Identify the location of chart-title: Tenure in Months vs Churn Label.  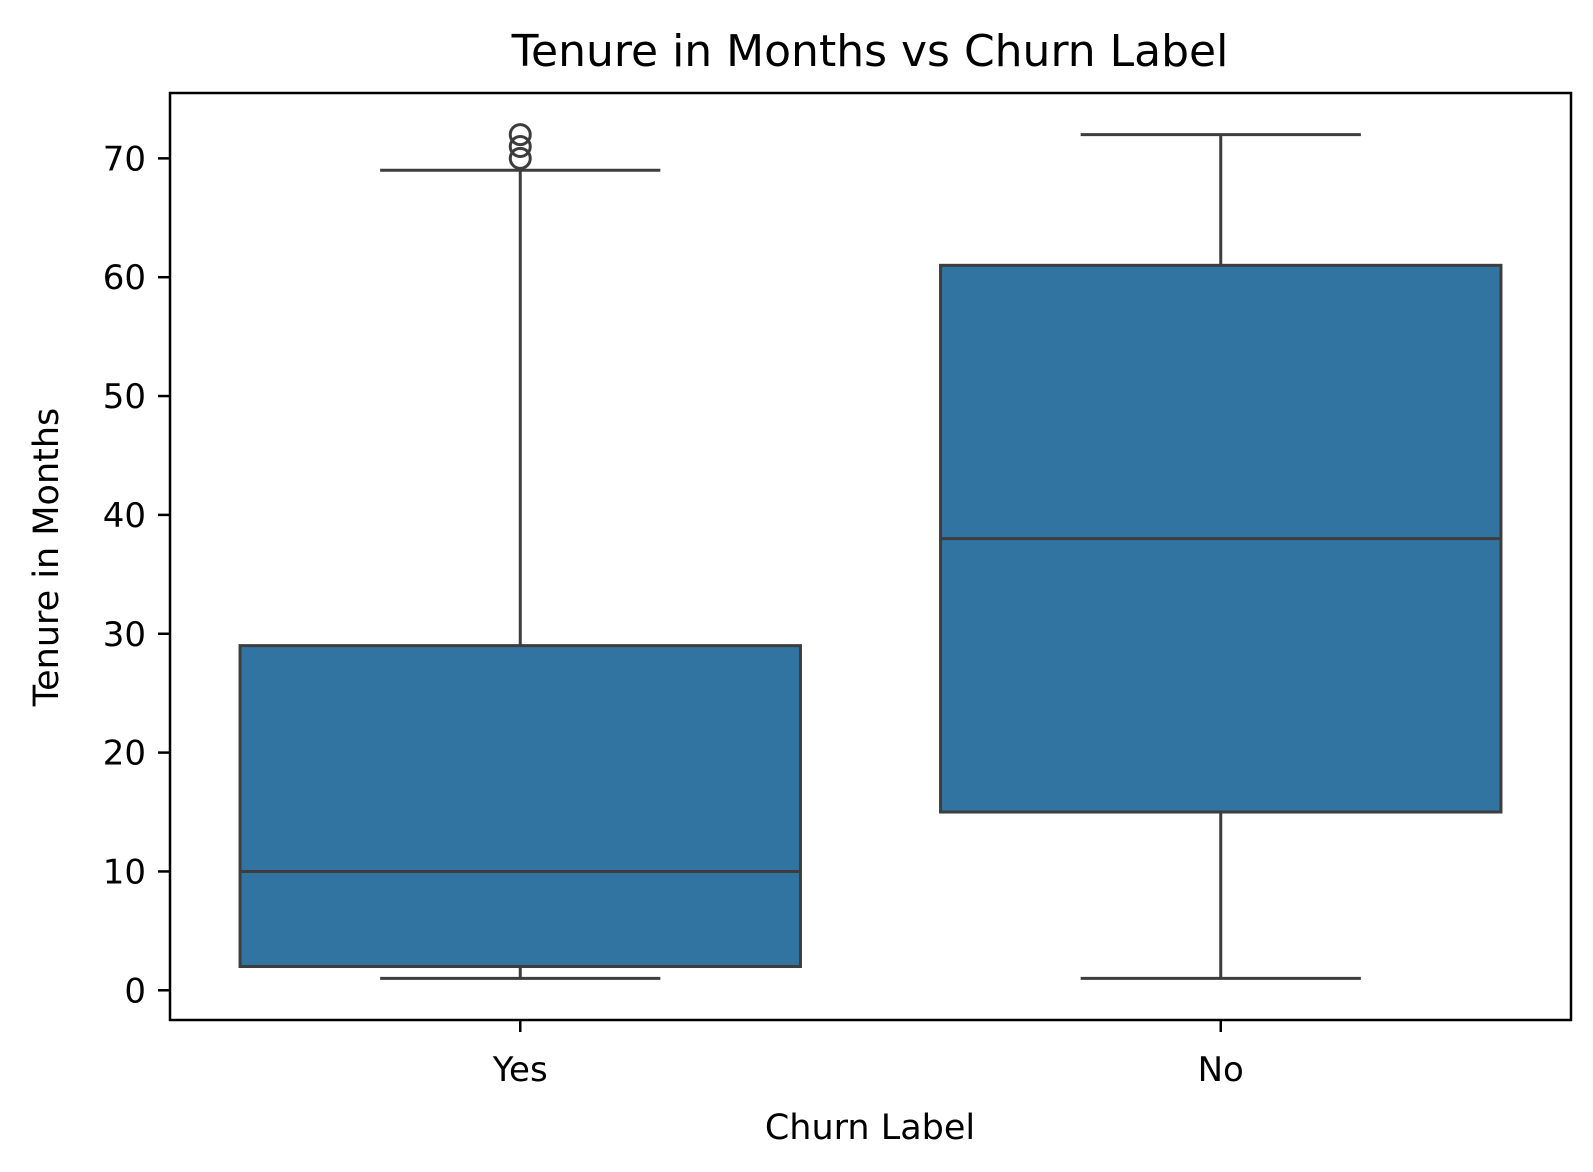
(870, 51).